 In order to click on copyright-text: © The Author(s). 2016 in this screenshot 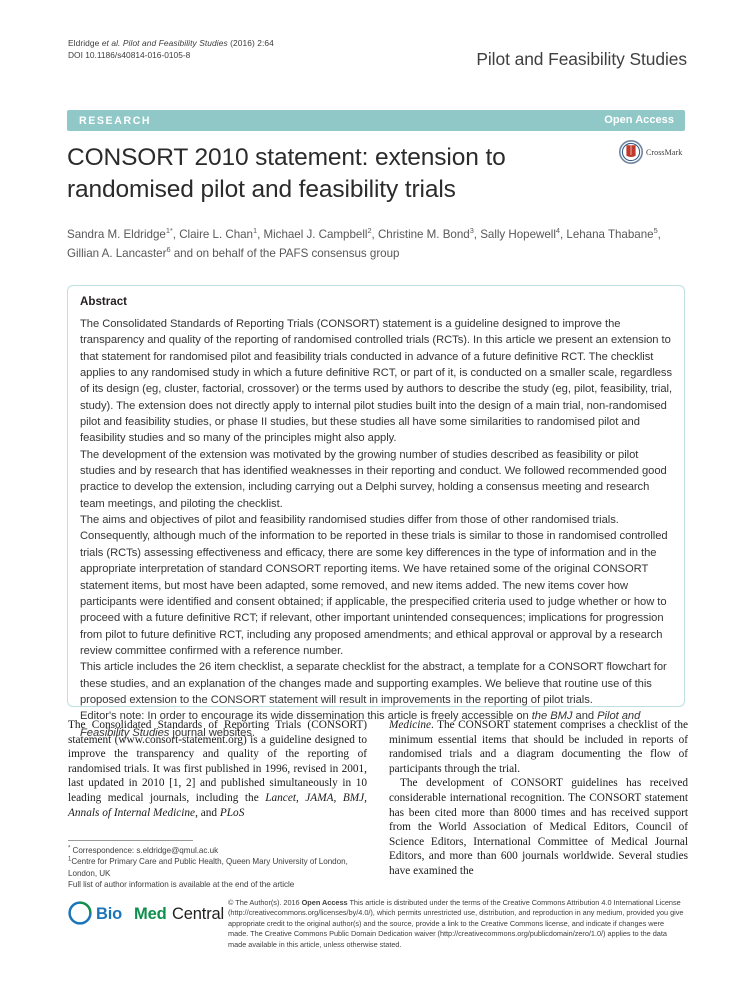, I will do `click(265, 902)`.